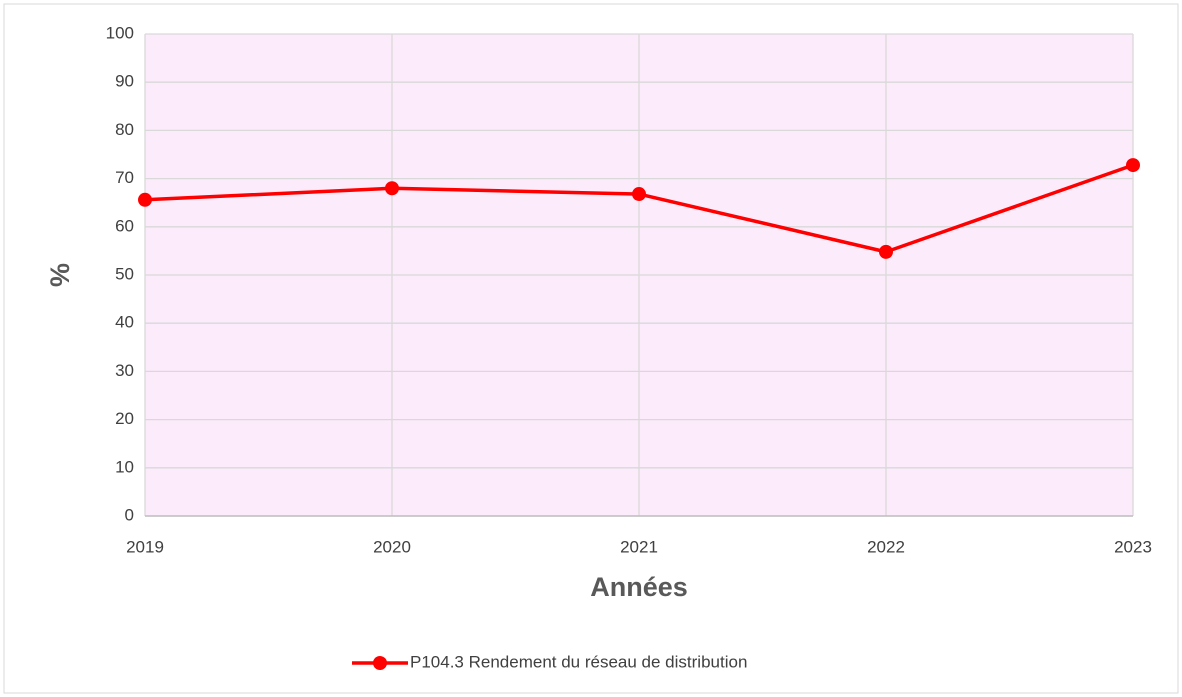 The image size is (1182, 697). I want to click on y-tick-label: 10, so click(124, 466).